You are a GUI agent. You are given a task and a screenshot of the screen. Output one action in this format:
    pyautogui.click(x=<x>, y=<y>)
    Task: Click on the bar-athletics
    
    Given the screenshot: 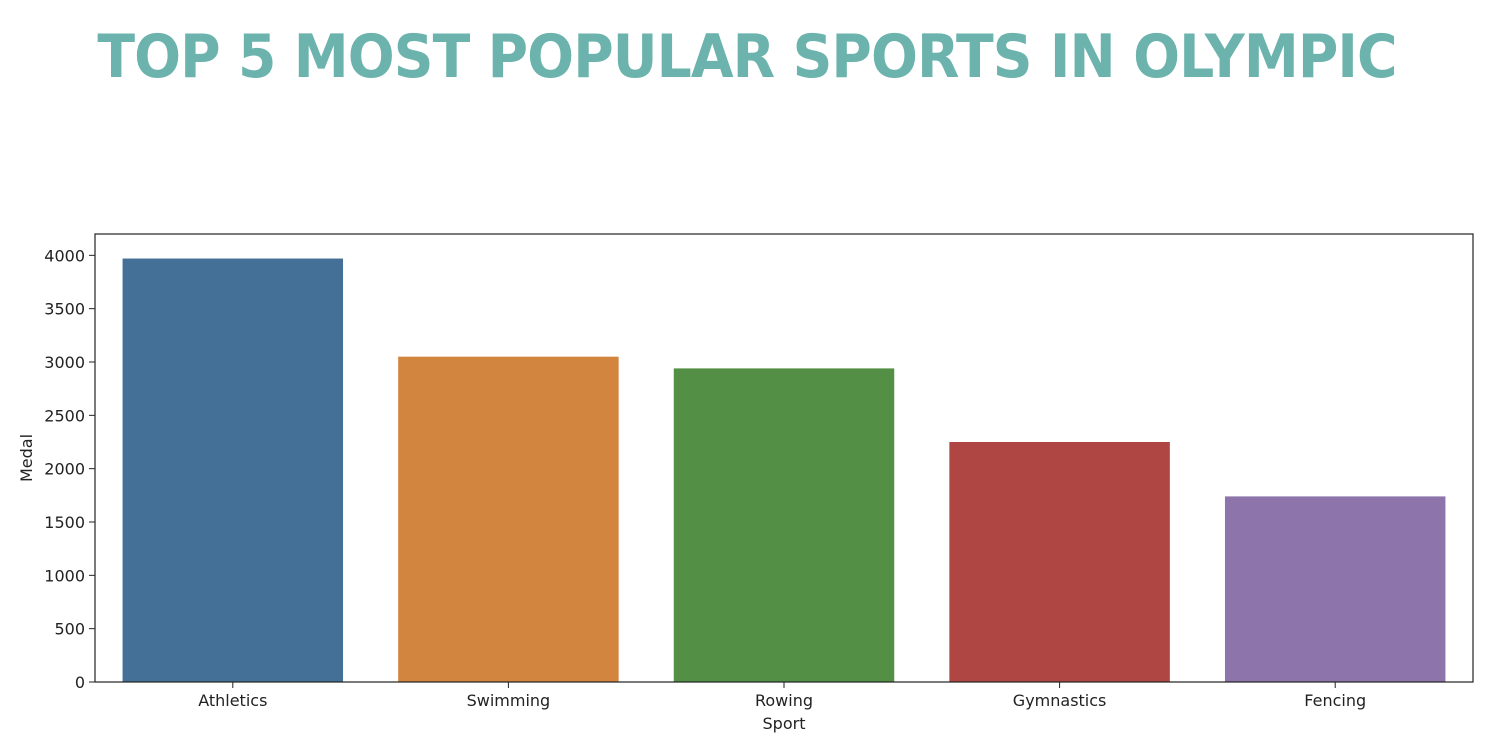 What is the action you would take?
    pyautogui.click(x=233, y=470)
    